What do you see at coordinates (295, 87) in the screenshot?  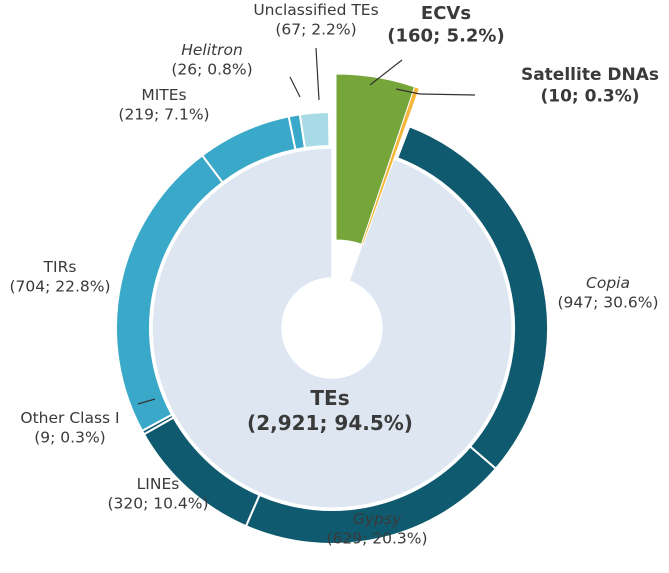 I see `leader-helitron` at bounding box center [295, 87].